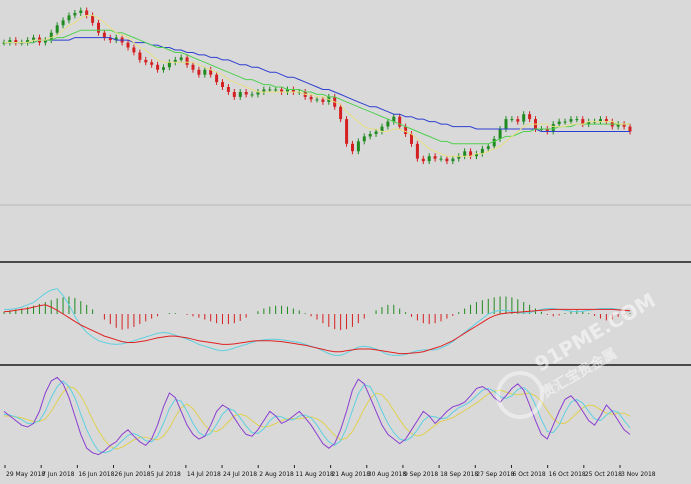 This screenshot has height=484, width=691. Describe the element at coordinates (603, 474) in the screenshot. I see `x-tick-label: 25 Oct 2018` at that location.